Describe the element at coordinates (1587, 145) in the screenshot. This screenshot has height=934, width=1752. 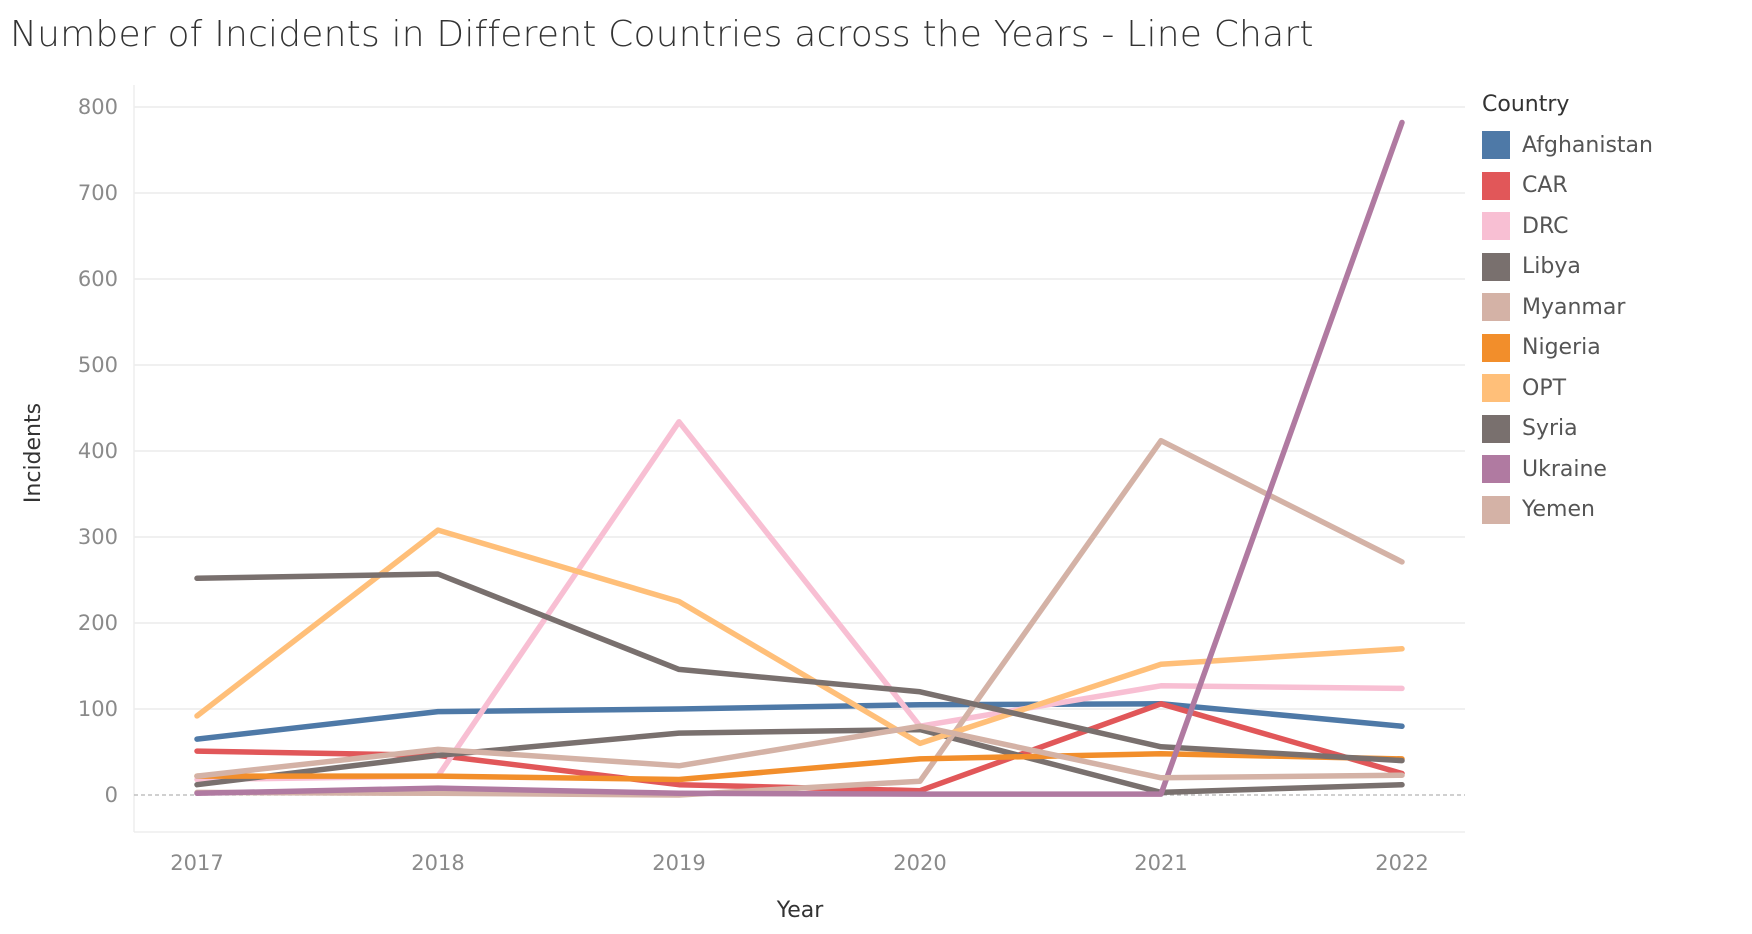
I see `legend-label: Afghanistan` at that location.